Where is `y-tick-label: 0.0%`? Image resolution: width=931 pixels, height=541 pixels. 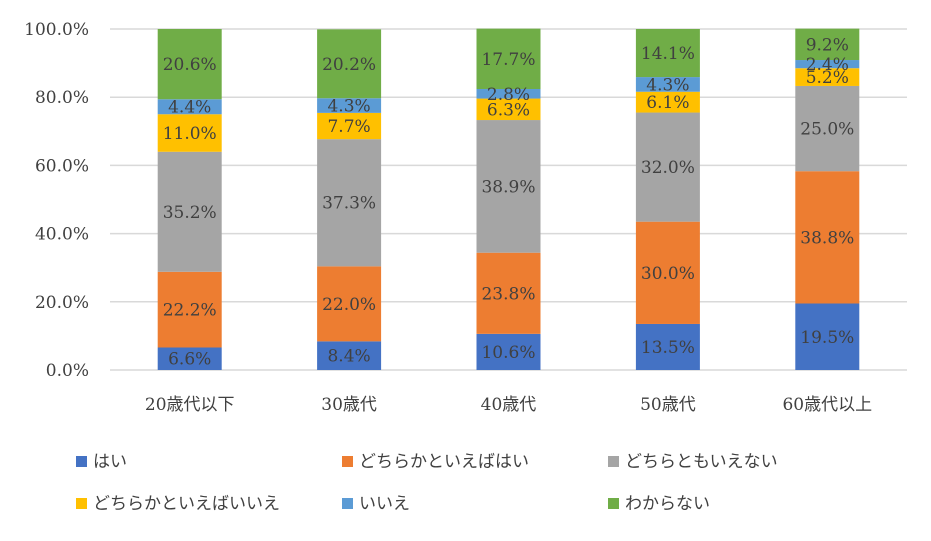 y-tick-label: 0.0% is located at coordinates (67, 371).